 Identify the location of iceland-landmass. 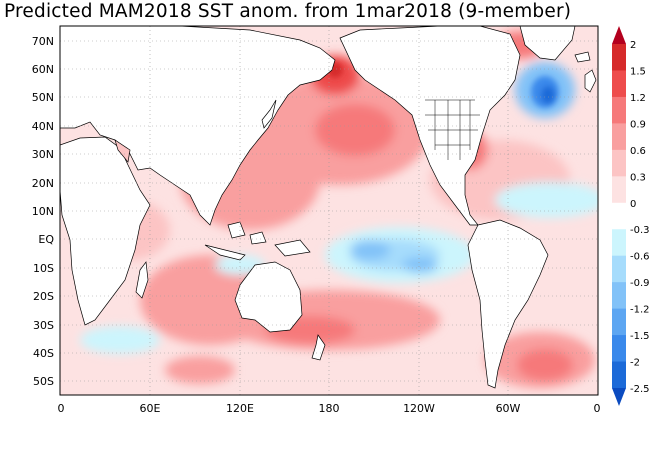
(582, 57).